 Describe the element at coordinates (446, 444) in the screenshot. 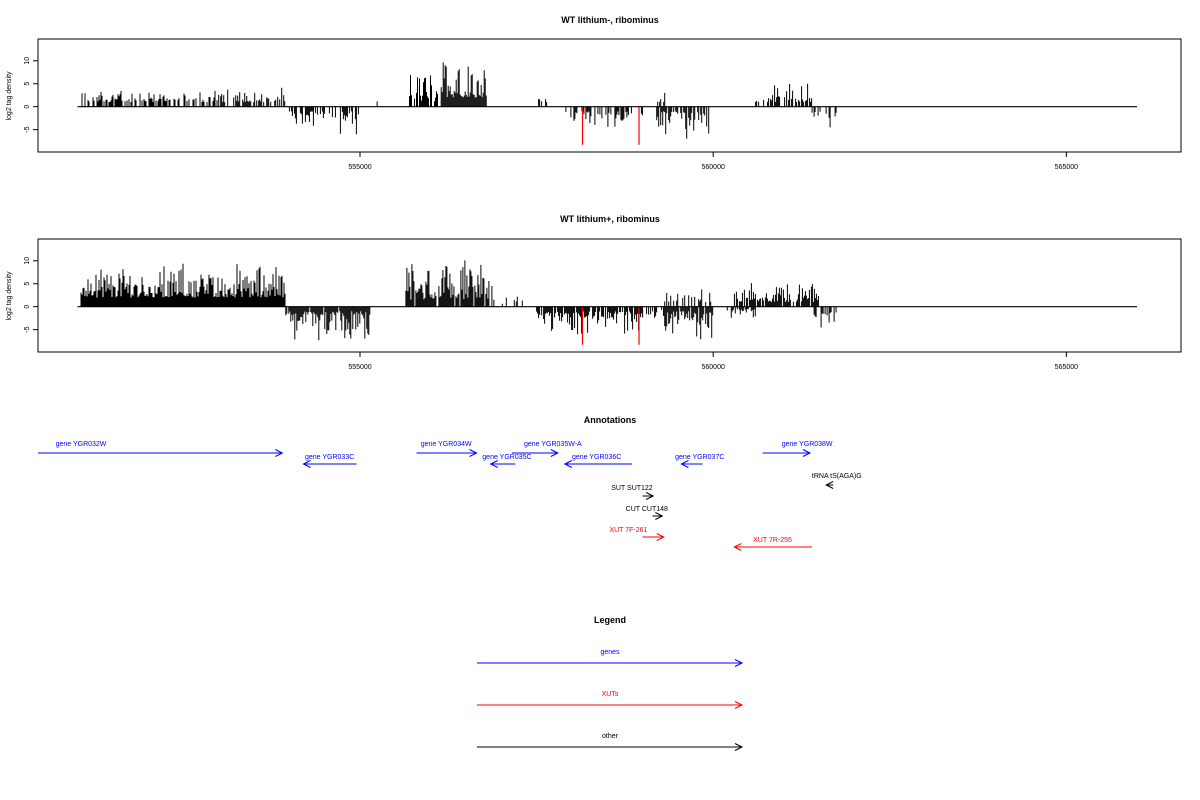

I see `feature-label: gene YGR034W` at that location.